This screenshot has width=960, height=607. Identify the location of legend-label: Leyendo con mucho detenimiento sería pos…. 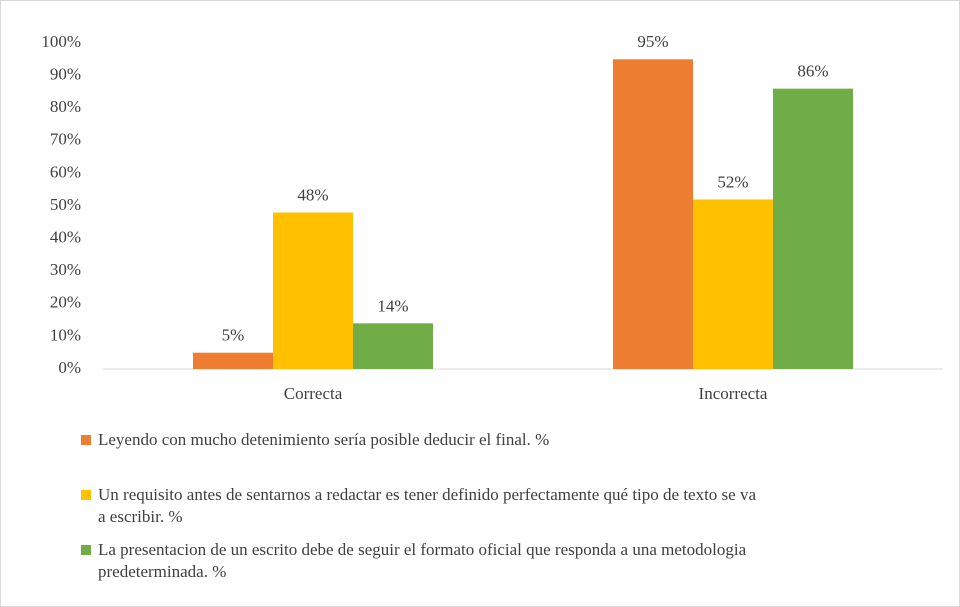
(324, 439).